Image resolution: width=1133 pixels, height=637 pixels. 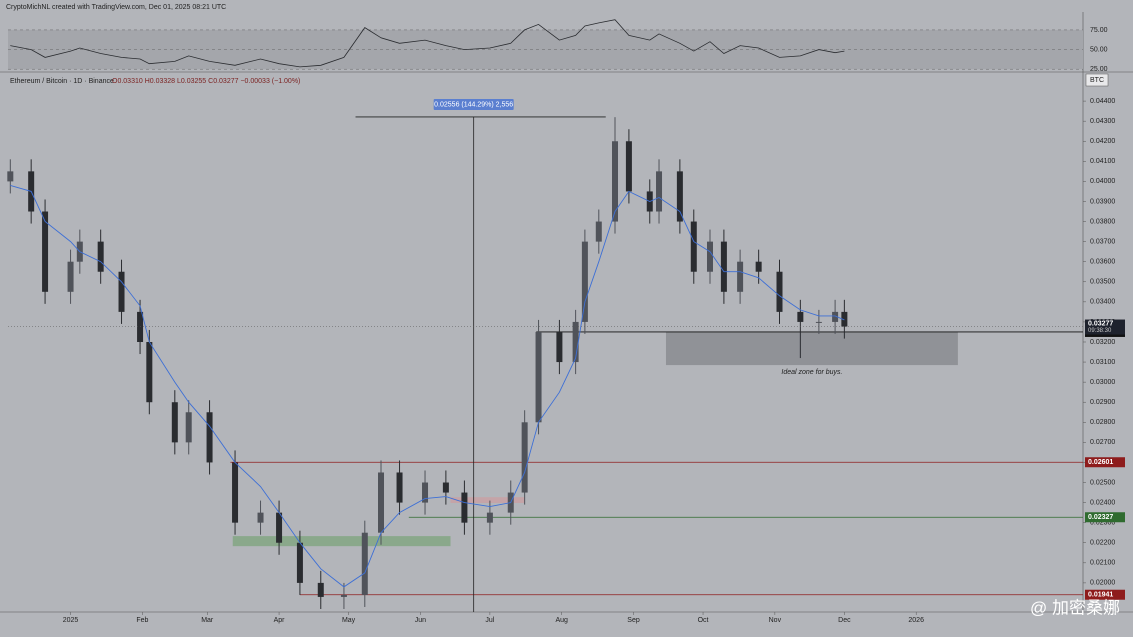 What do you see at coordinates (1100, 595) in the screenshot?
I see `level-label: 0.01941` at bounding box center [1100, 595].